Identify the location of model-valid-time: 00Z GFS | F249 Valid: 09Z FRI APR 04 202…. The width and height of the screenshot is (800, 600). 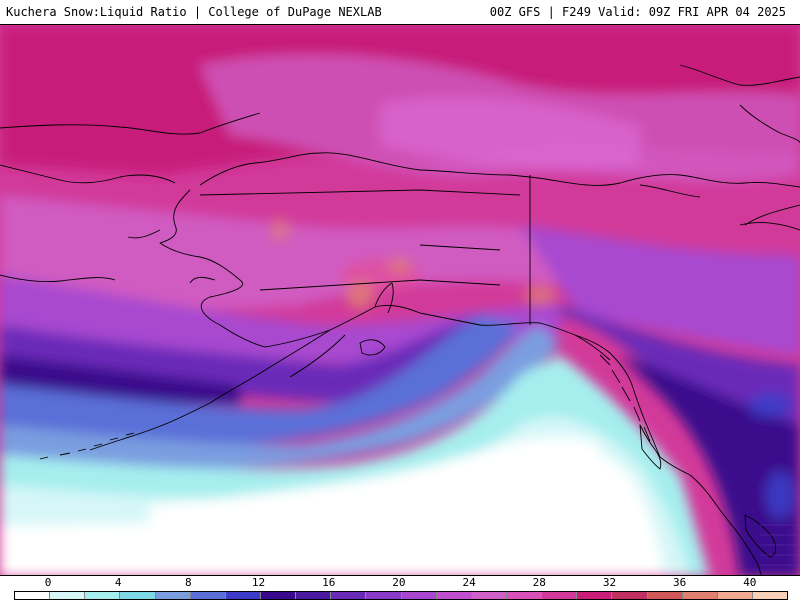
(637, 12).